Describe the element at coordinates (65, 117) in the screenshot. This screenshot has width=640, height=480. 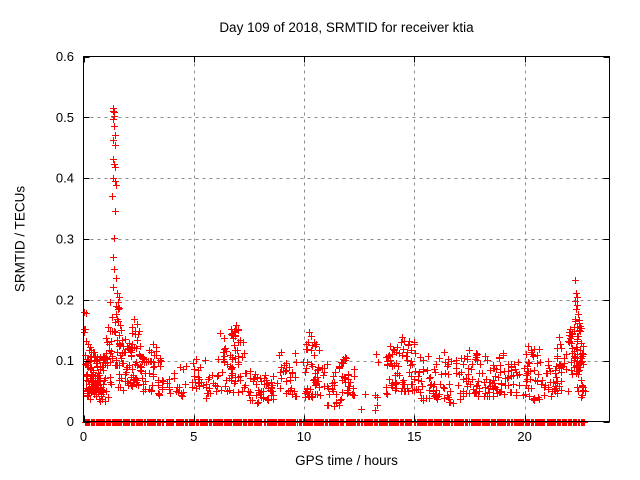
I see `y-tick-label: 0.5` at that location.